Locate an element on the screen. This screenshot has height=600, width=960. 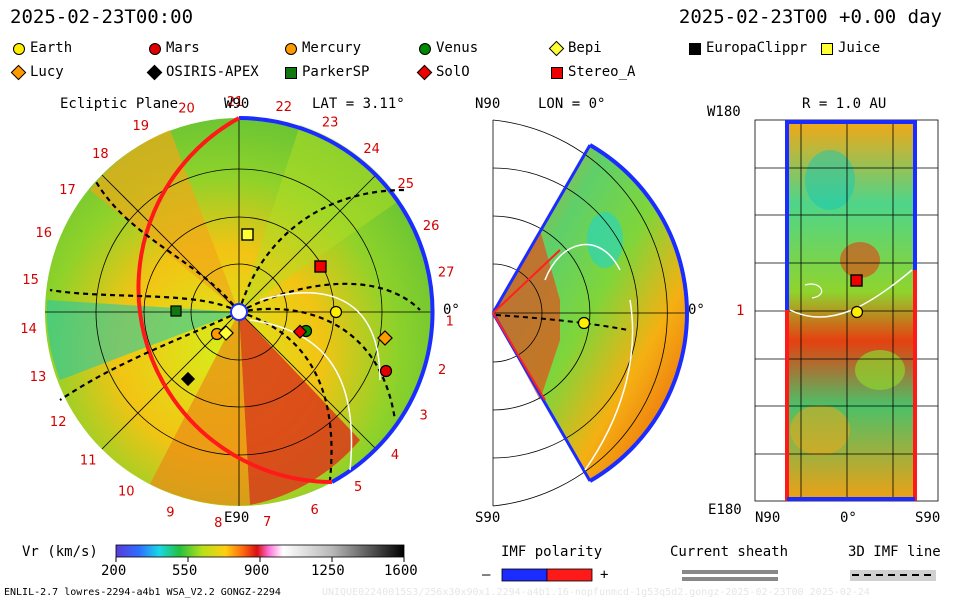
colorbar-label: Vr (km/s) is located at coordinates (60, 552).